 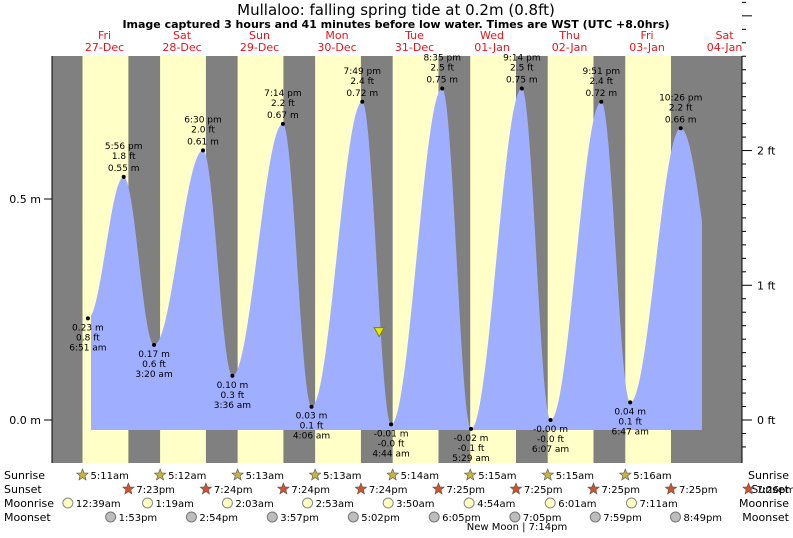 What do you see at coordinates (622, 518) in the screenshot?
I see `moonset-time: 7:59pm` at bounding box center [622, 518].